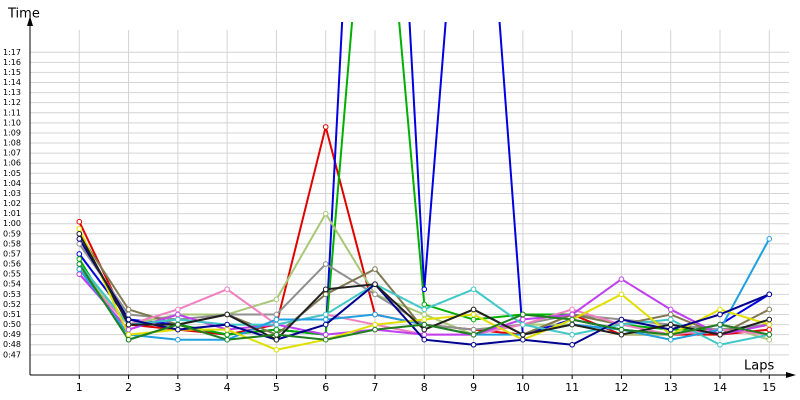  Describe the element at coordinates (12, 304) in the screenshot. I see `y-tick-label: 0:52` at that location.